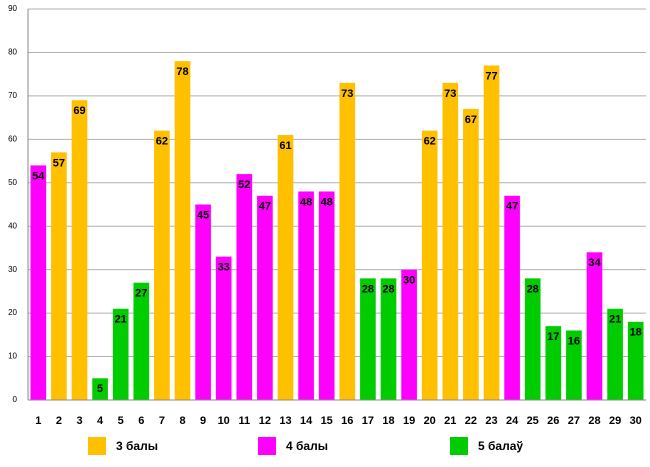  I want to click on y-tick-label: 80, so click(12, 52).